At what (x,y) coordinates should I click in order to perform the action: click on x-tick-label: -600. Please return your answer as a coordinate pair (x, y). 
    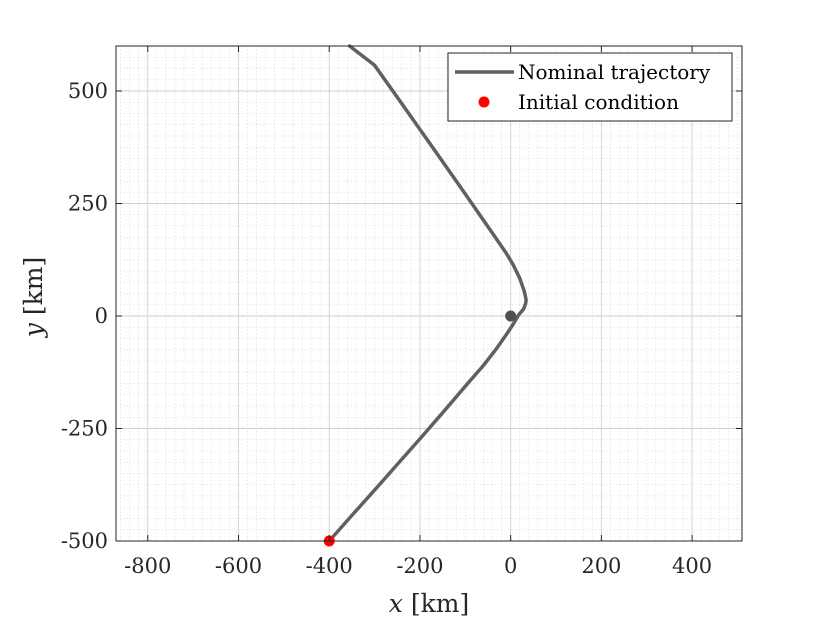
    Looking at the image, I should click on (238, 566).